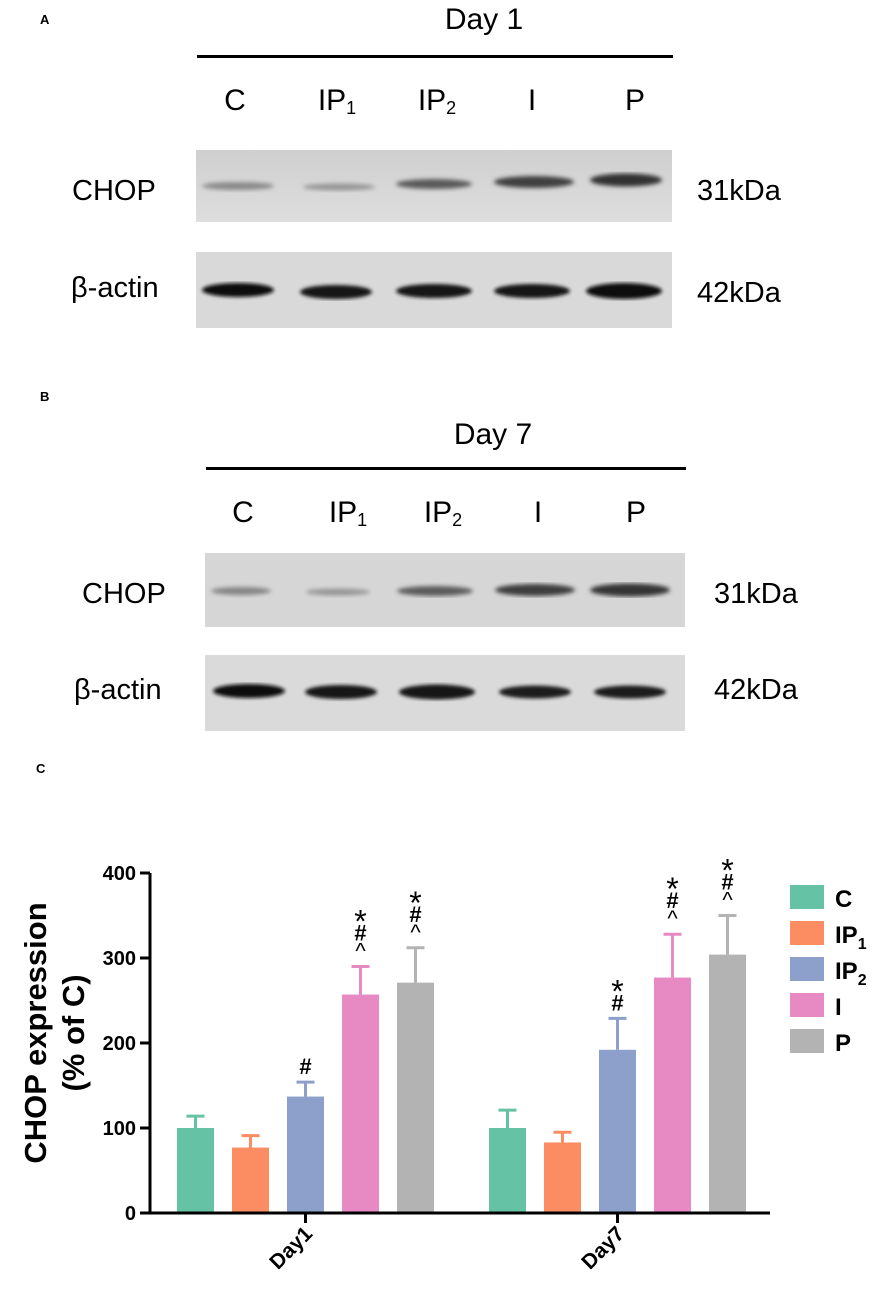  What do you see at coordinates (443, 513) in the screenshot?
I see `panel-b-lane-ip2: IP2` at bounding box center [443, 513].